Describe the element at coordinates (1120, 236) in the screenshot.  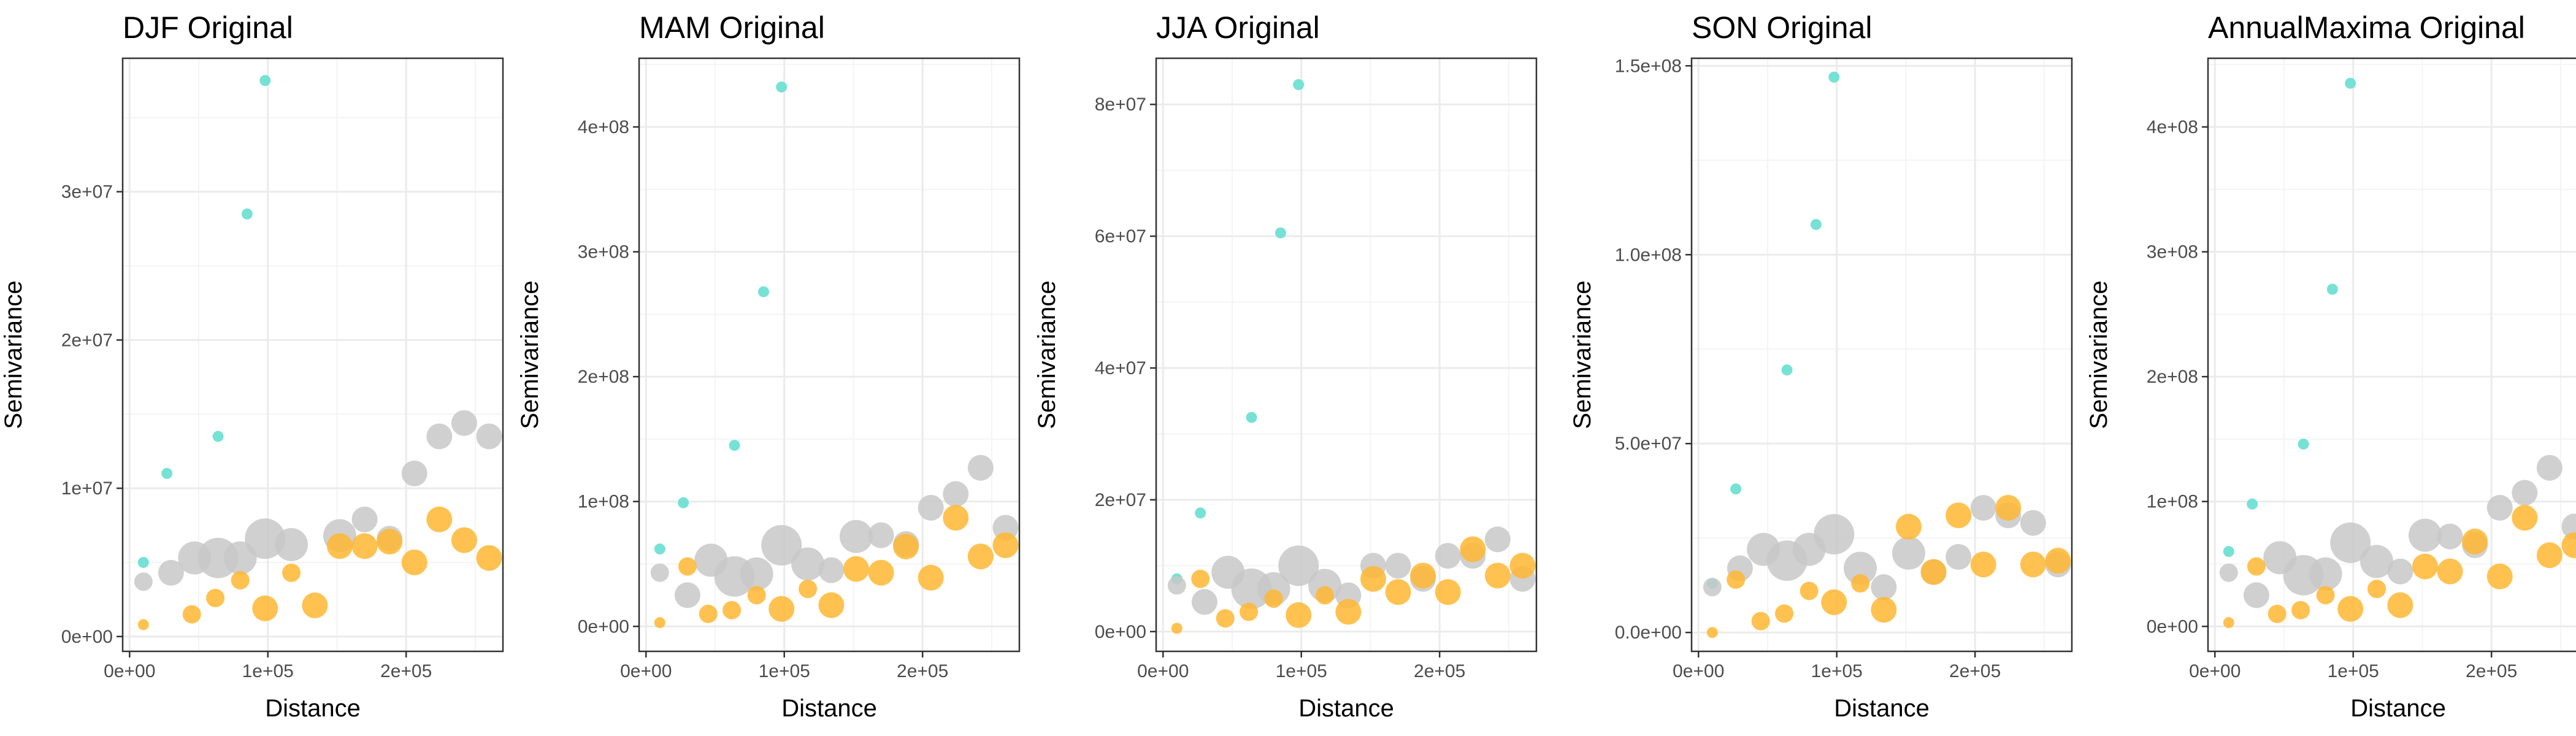
I see `y-tick-label: 6e+07` at that location.